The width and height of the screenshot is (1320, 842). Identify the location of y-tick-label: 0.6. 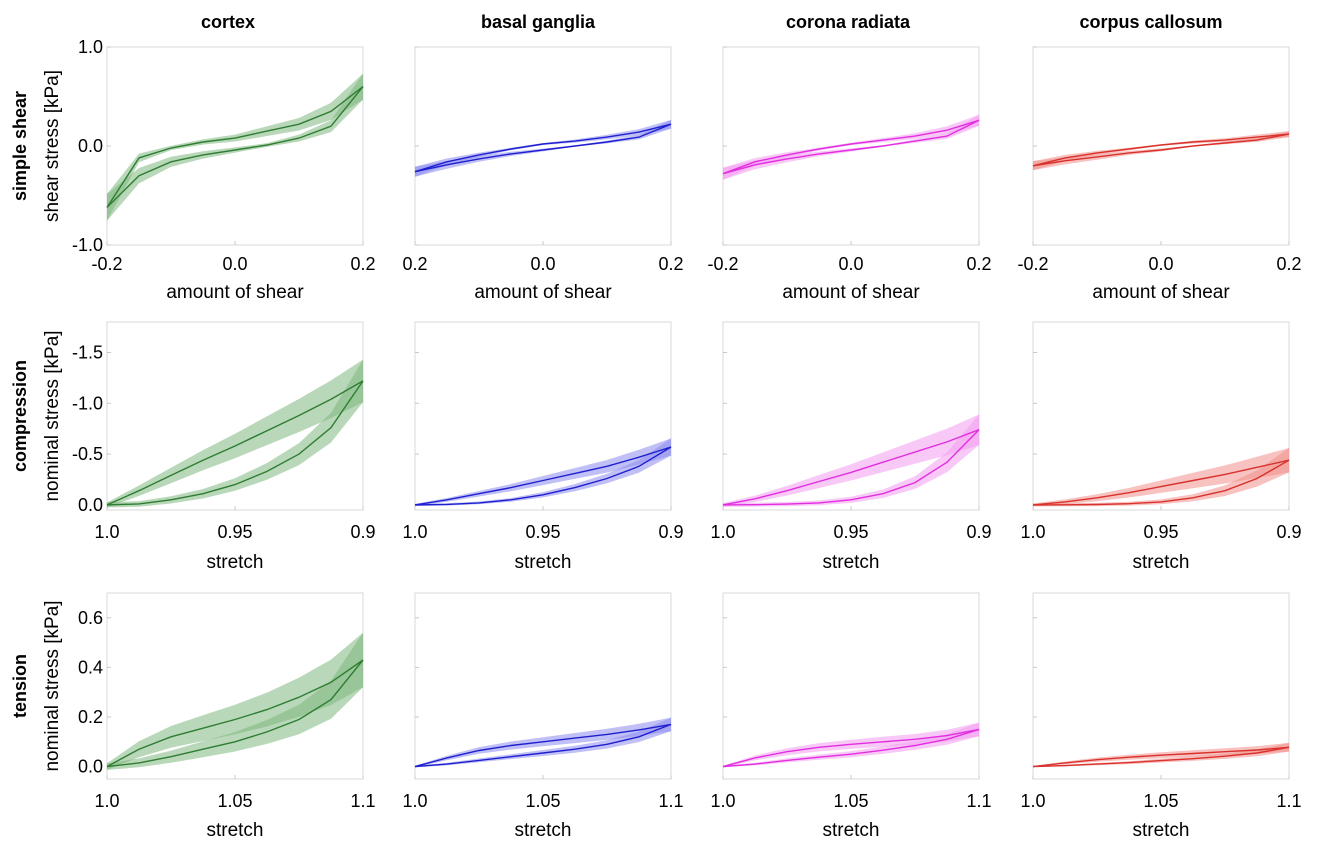
(90, 618).